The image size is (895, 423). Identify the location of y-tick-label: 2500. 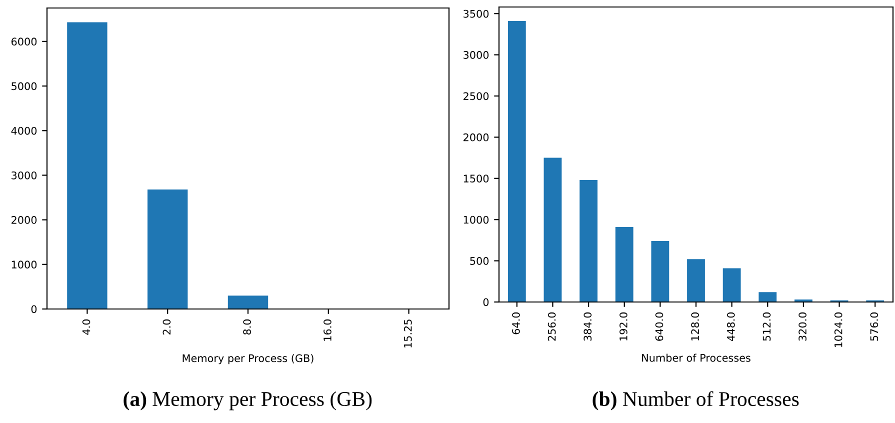
(476, 96).